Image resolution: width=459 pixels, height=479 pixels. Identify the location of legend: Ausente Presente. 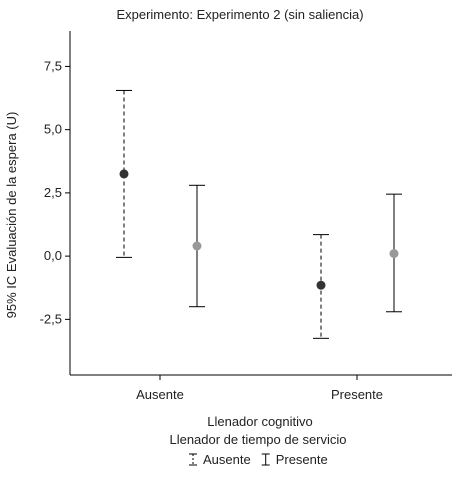
(258, 459).